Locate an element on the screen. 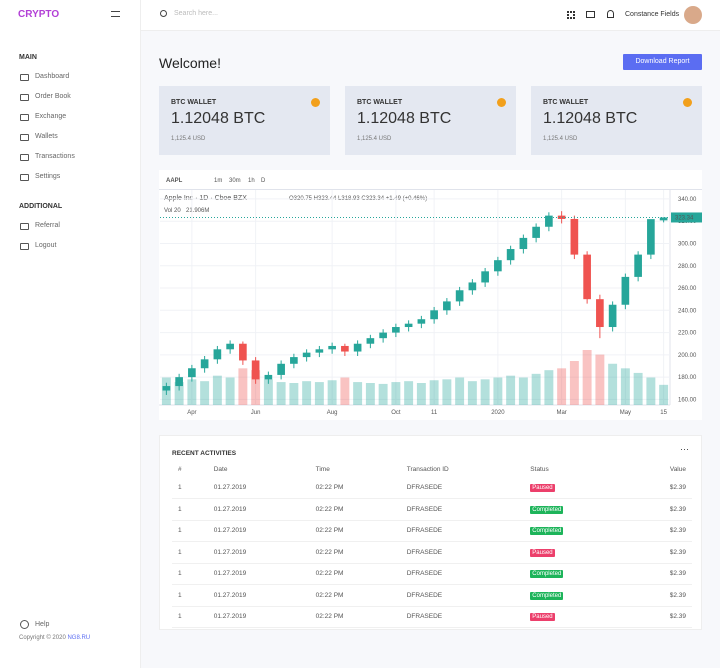 The width and height of the screenshot is (720, 668). coin-icon is located at coordinates (501, 102).